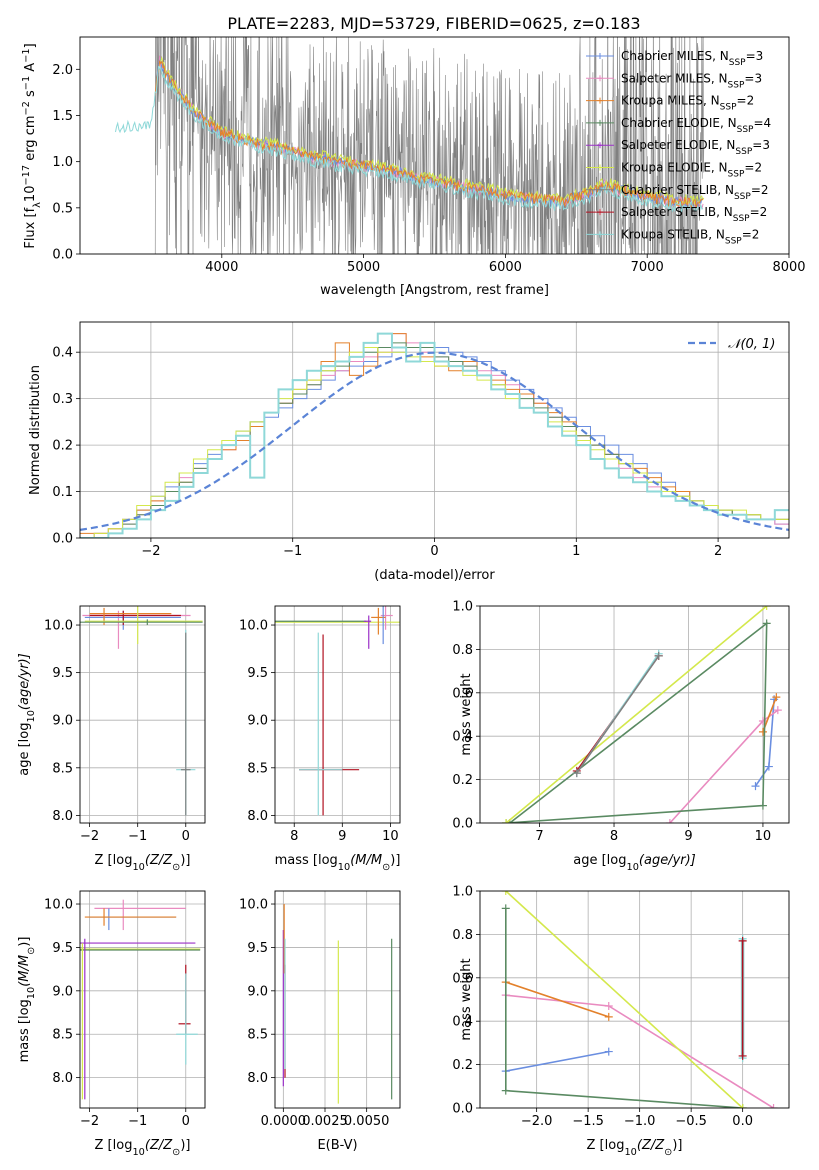  I want to click on legend-label: 𝒩(0, 1), so click(751, 344).